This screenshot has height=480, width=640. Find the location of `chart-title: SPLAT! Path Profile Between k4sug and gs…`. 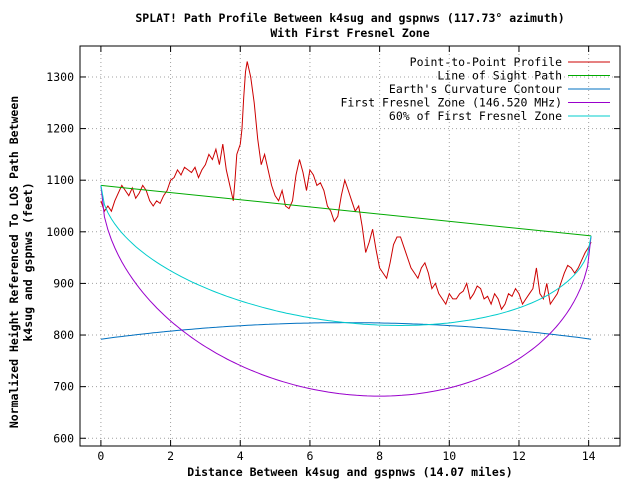

chart-title: SPLAT! Path Profile Between k4sug and gs… is located at coordinates (349, 18).